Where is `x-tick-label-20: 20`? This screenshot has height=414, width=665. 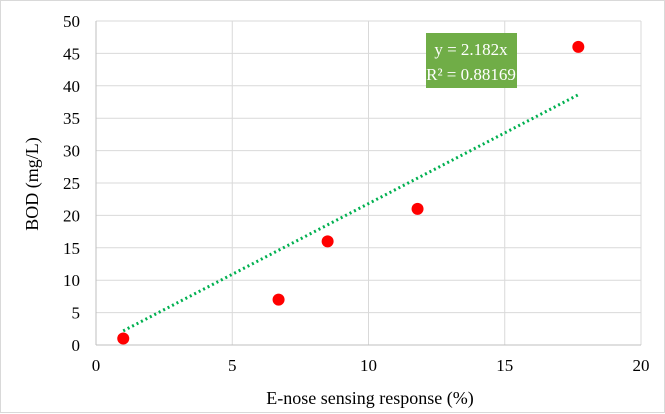
x-tick-label-20: 20 is located at coordinates (641, 365).